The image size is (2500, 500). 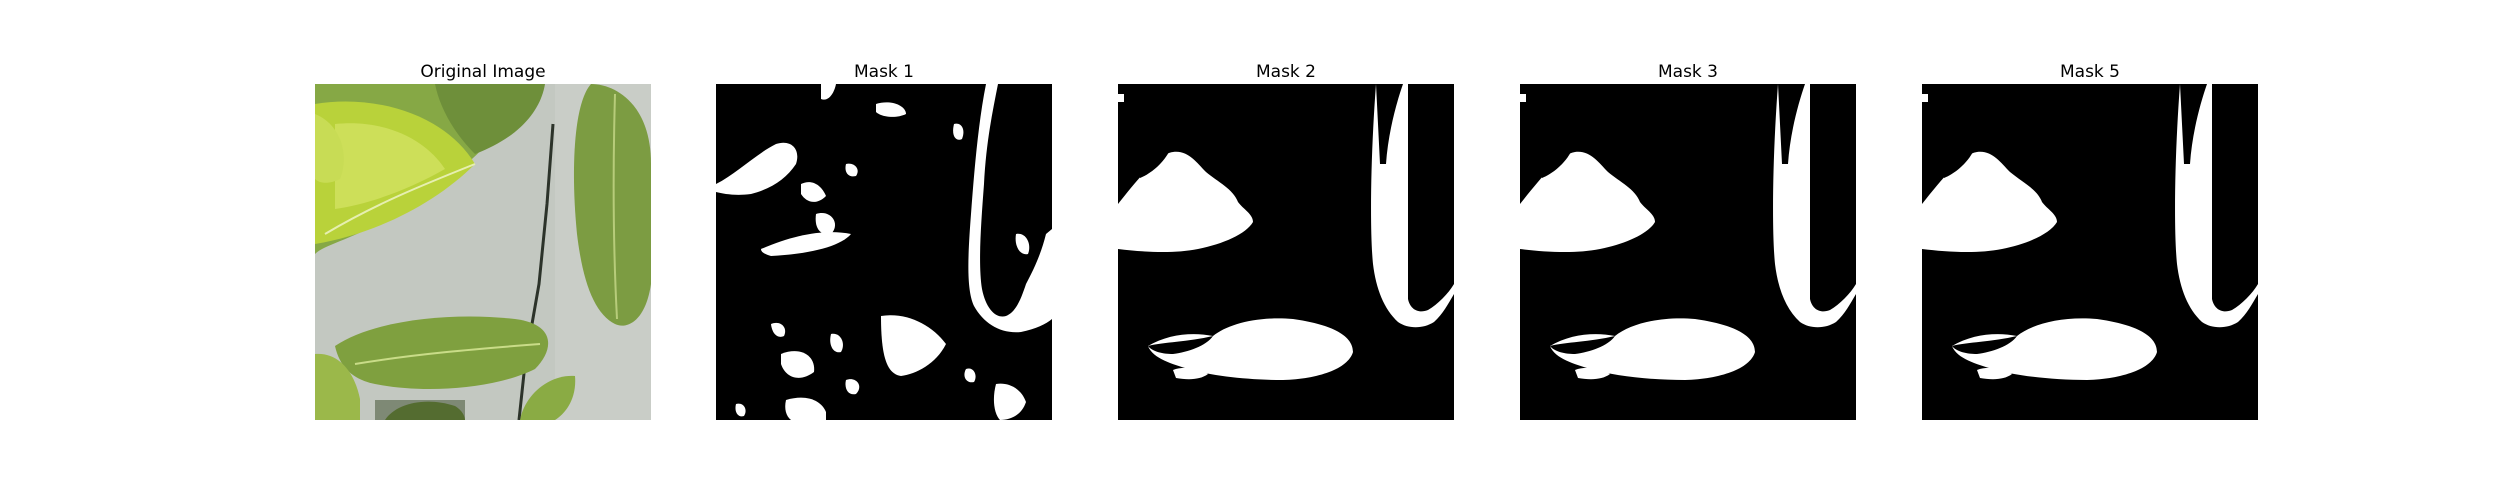 What do you see at coordinates (420, 410) in the screenshot?
I see `dark-shadow` at bounding box center [420, 410].